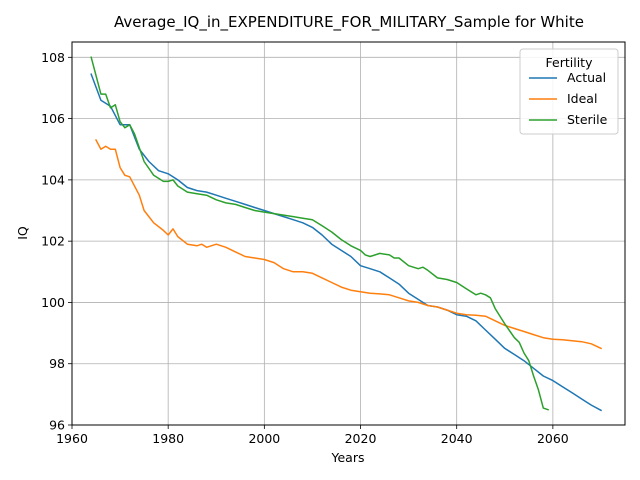  What do you see at coordinates (348, 457) in the screenshot?
I see `x-axis-label: Years` at bounding box center [348, 457].